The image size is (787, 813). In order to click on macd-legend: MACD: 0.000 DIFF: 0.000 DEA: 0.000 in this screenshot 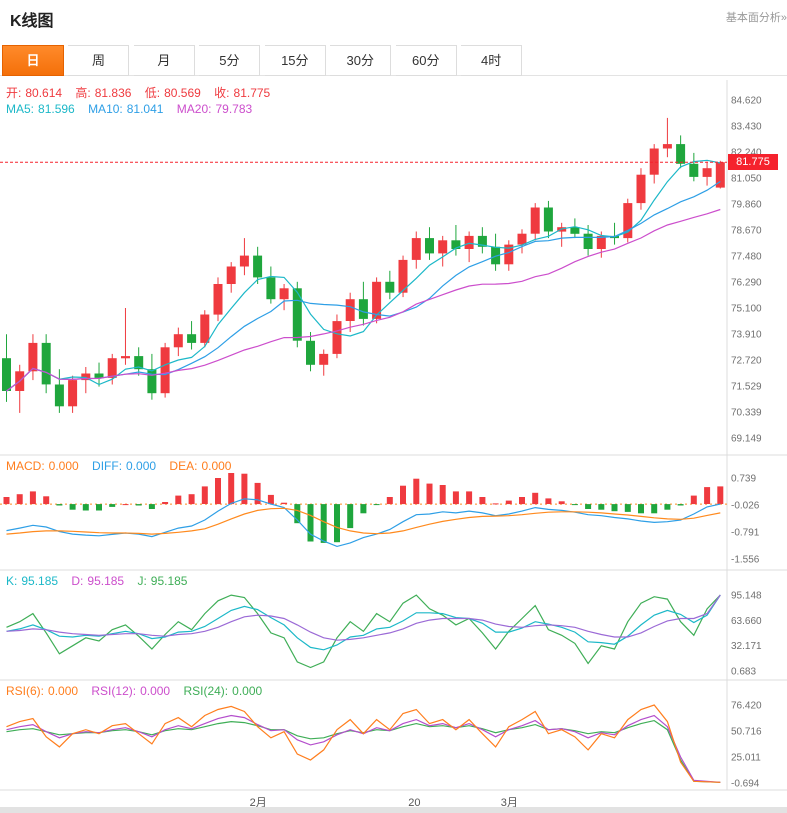, I will do `click(123, 466)`.